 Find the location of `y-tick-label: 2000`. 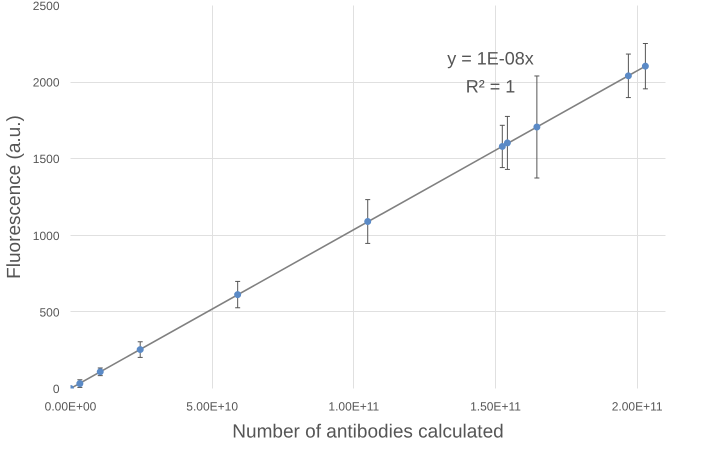

y-tick-label: 2000 is located at coordinates (46, 83).